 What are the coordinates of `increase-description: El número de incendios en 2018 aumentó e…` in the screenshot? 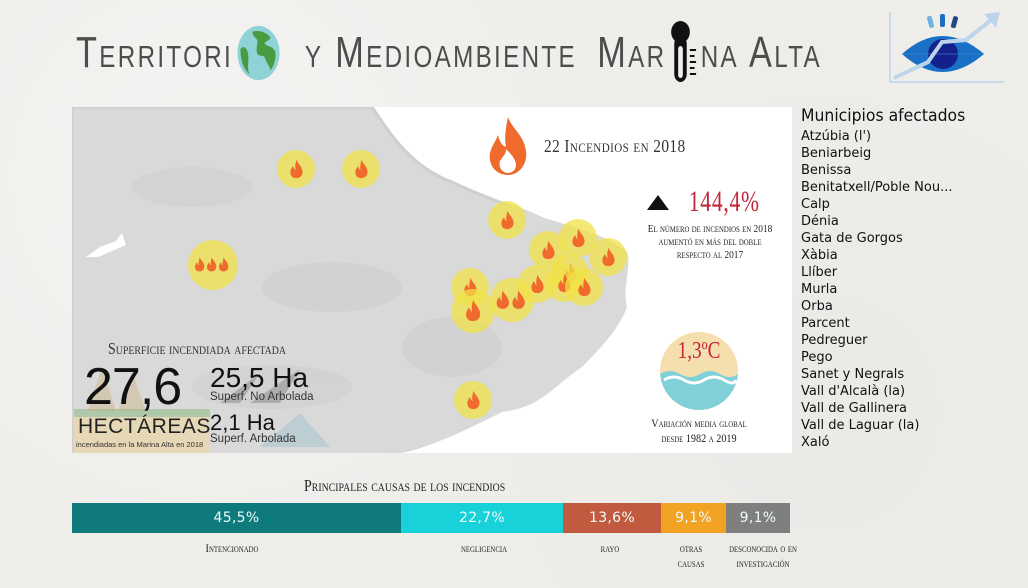 It's located at (710, 242).